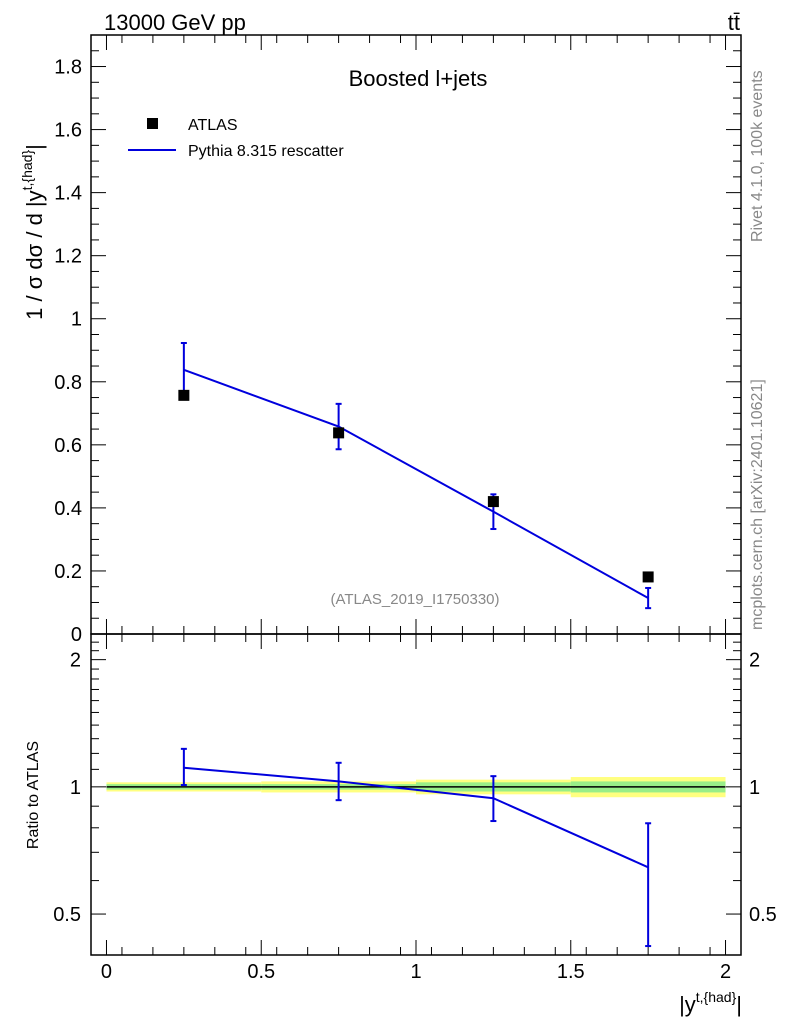 Image resolution: width=786 pixels, height=1024 pixels. I want to click on ratio-xtick-label: 1.5, so click(571, 972).